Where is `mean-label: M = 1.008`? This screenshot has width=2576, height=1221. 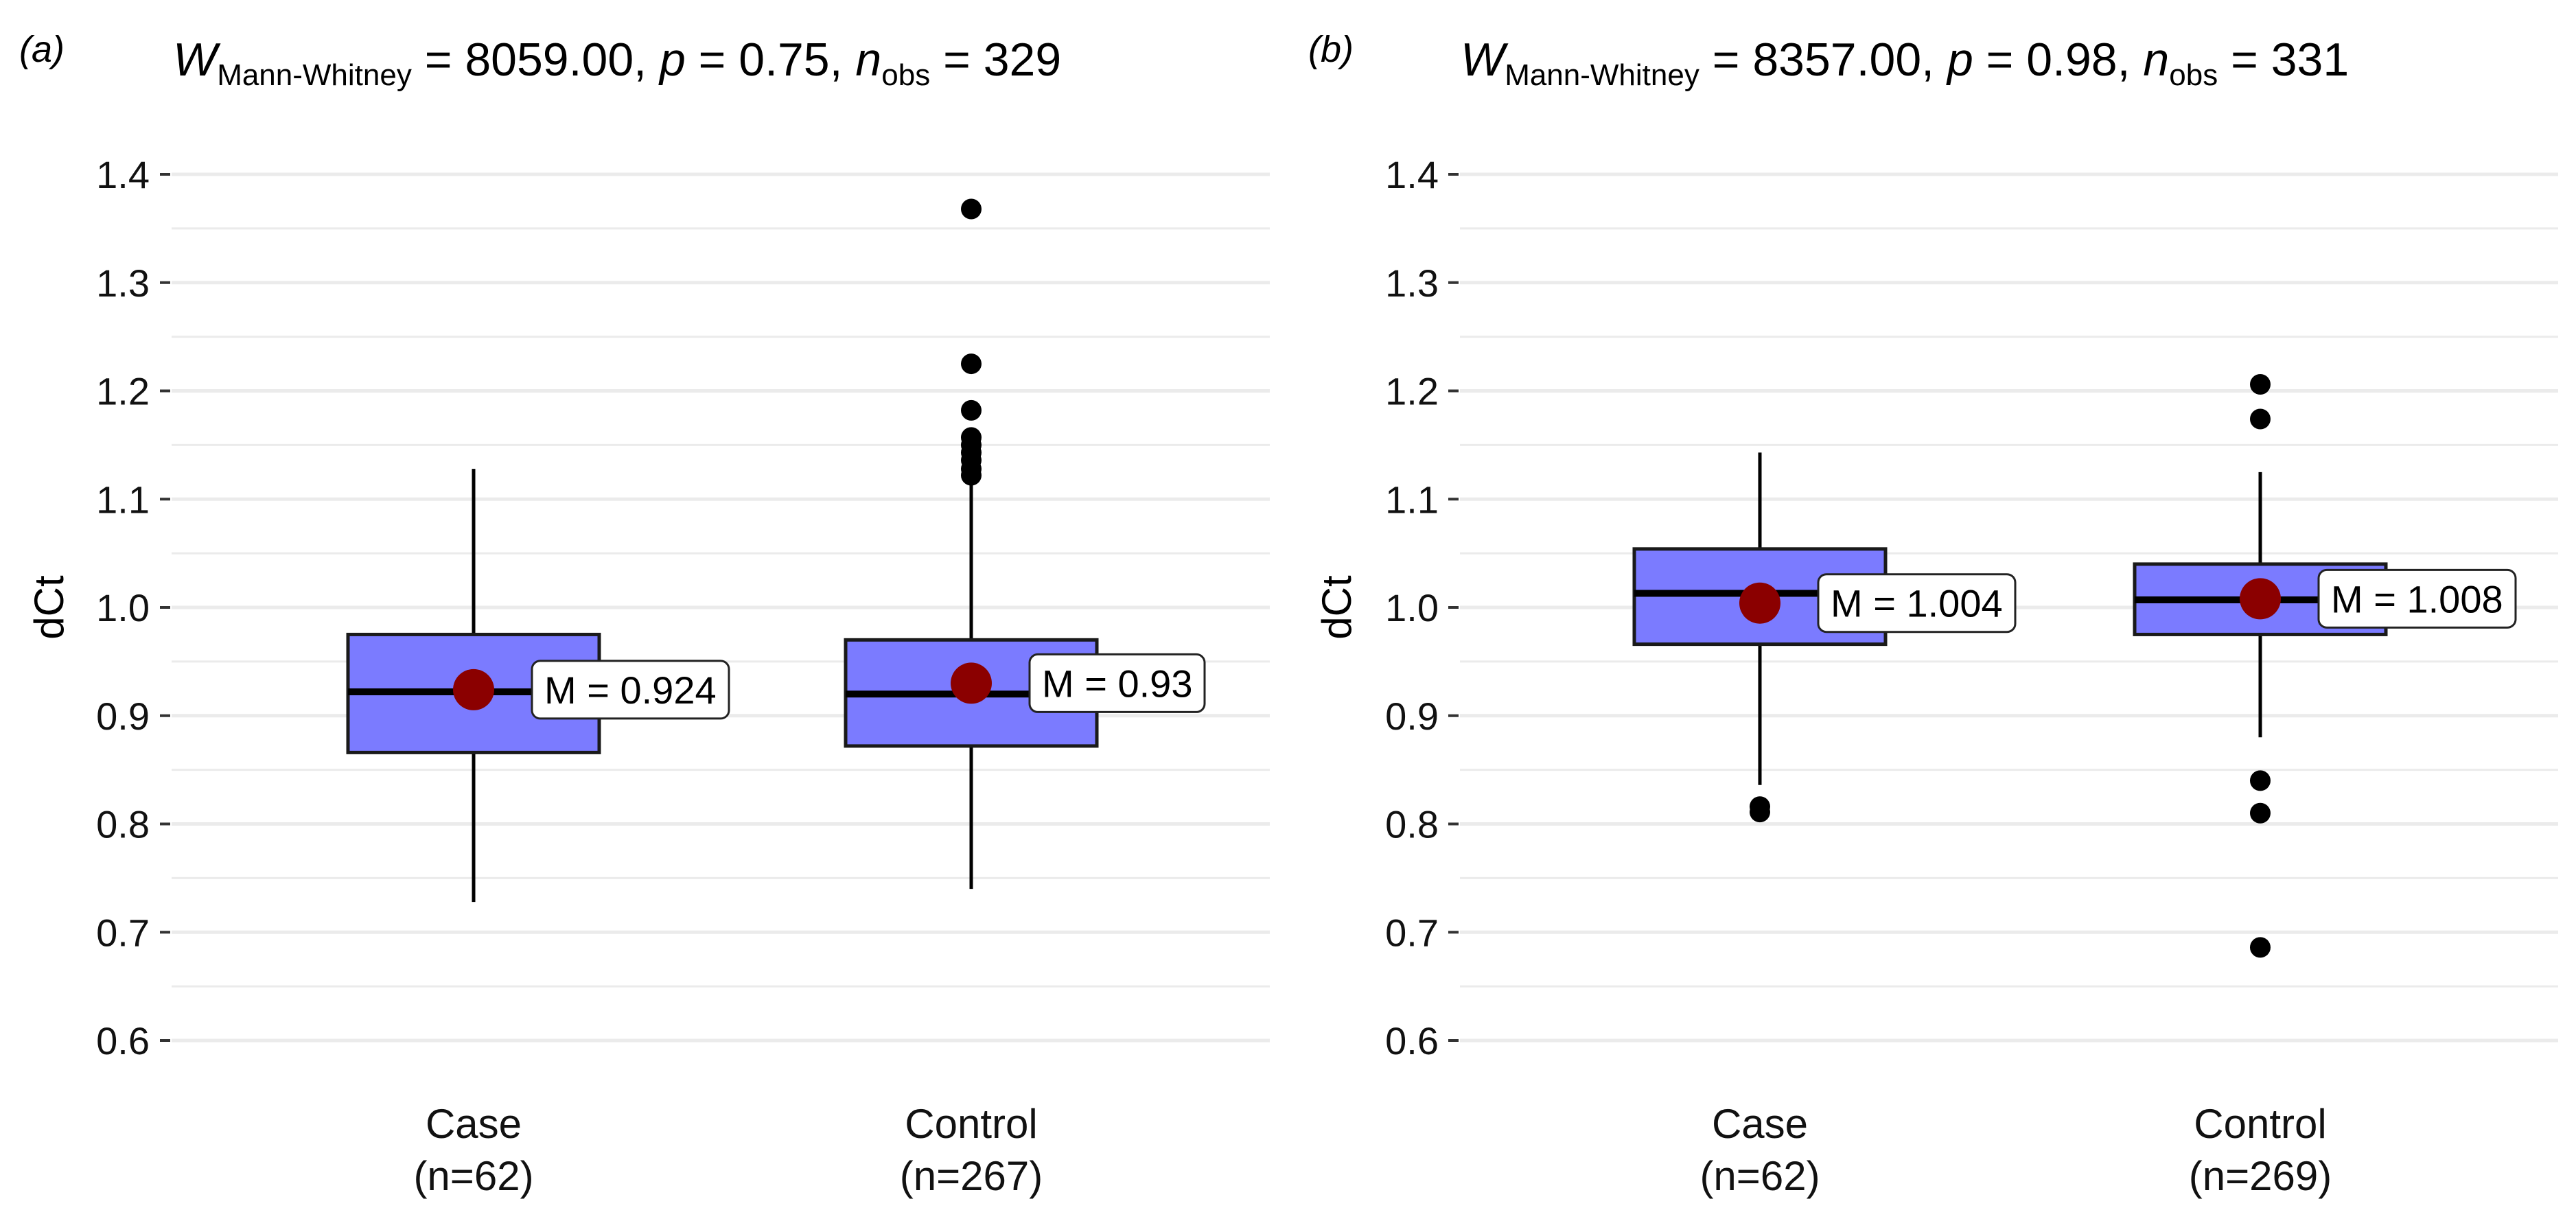
mean-label: M = 1.008 is located at coordinates (2417, 598).